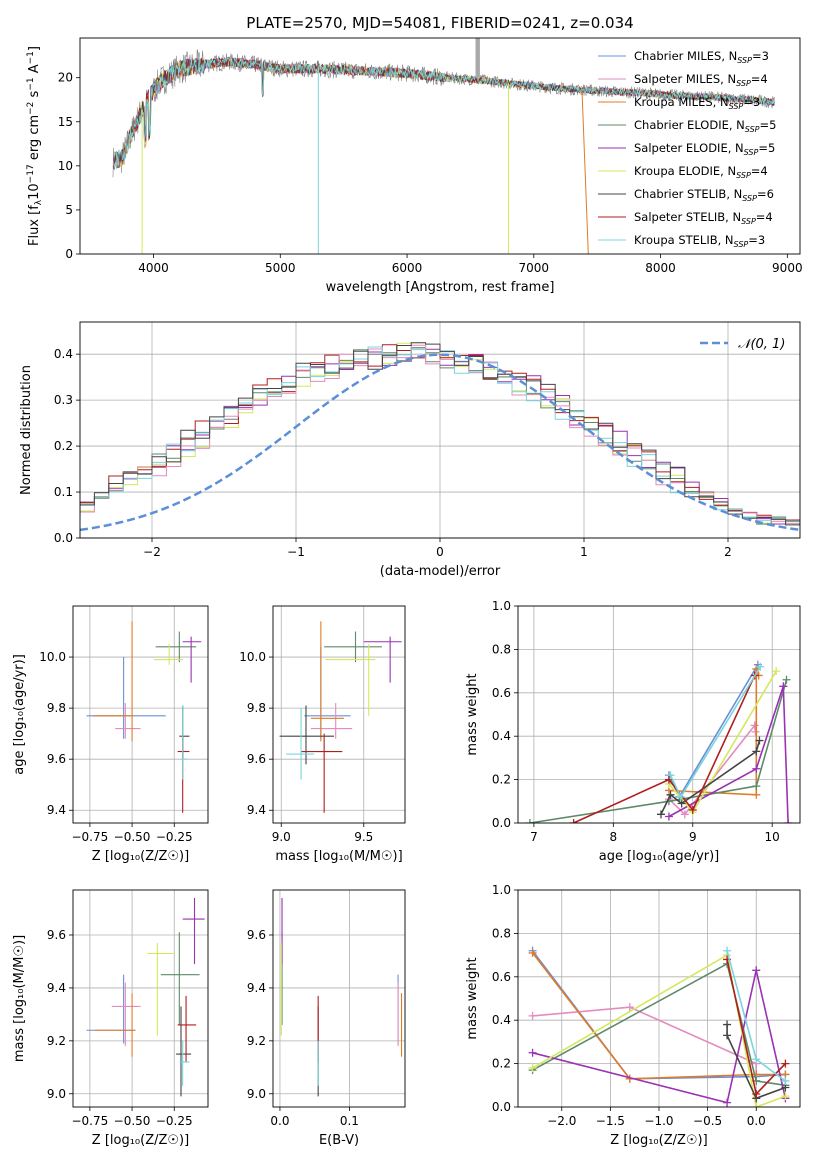 This screenshot has width=819, height=1170. Describe the element at coordinates (296, 552) in the screenshot. I see `x-tick-label: −1` at that location.